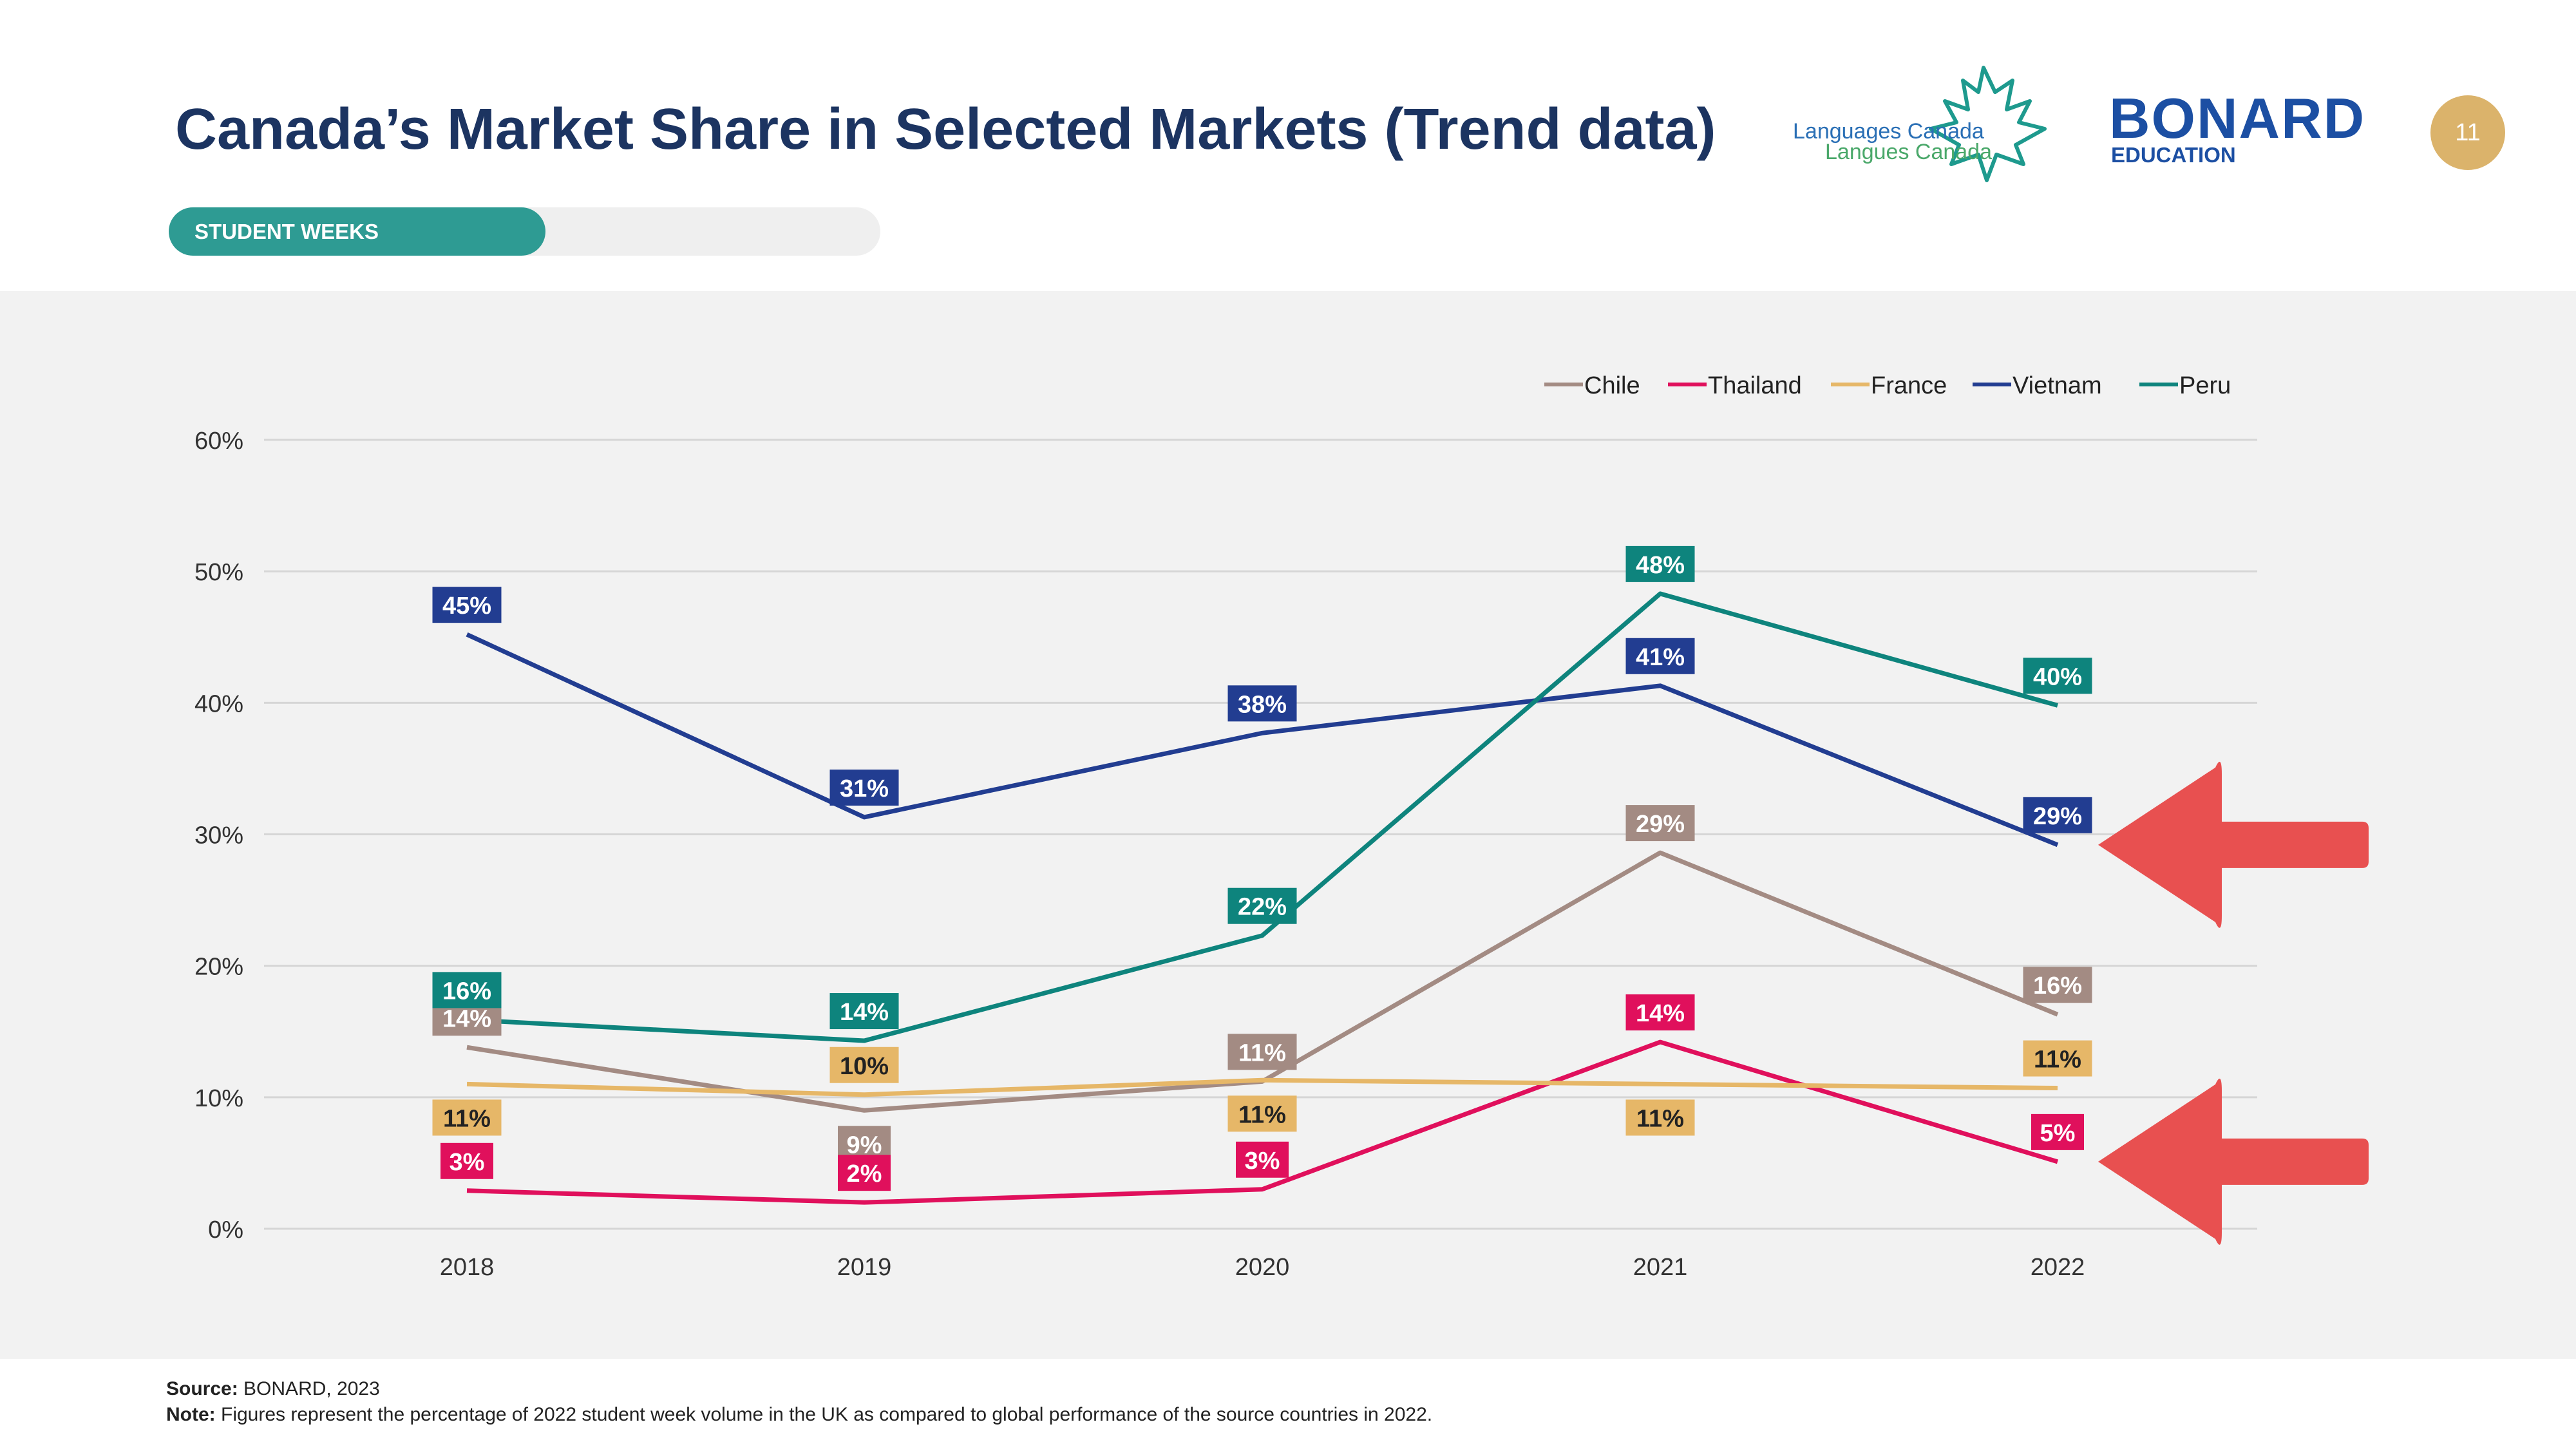  I want to click on legend-entry: Vietnam, so click(2057, 385).